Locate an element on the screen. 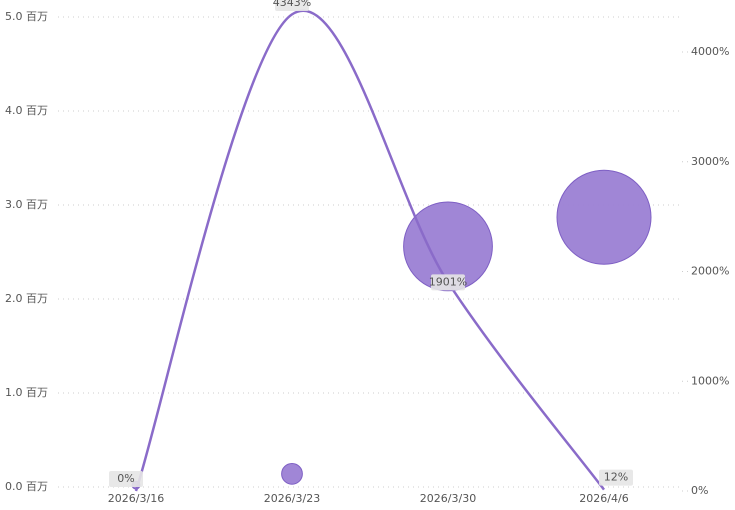  data-label: 4343% is located at coordinates (292, 4).